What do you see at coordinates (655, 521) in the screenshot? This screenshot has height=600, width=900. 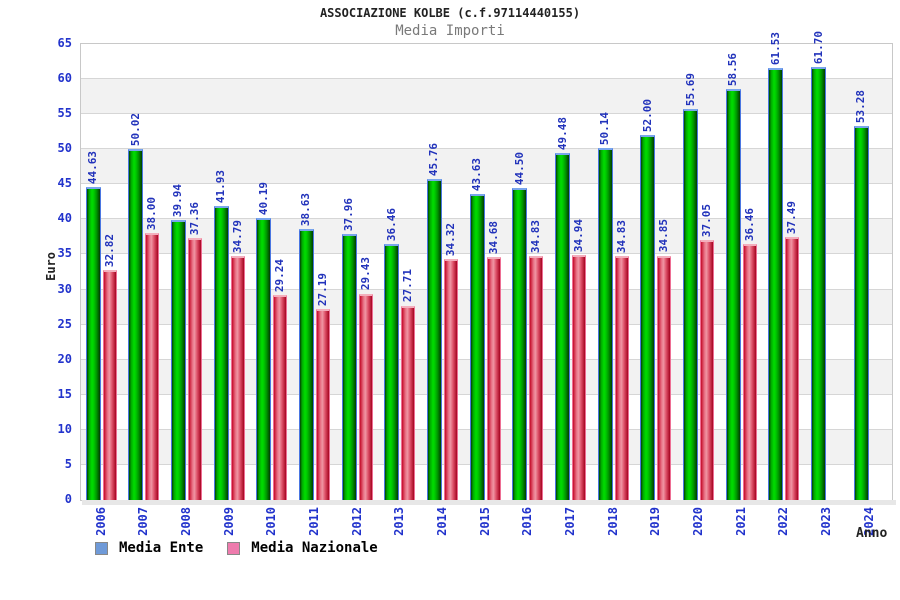 I see `x-tick-label: 2019` at bounding box center [655, 521].